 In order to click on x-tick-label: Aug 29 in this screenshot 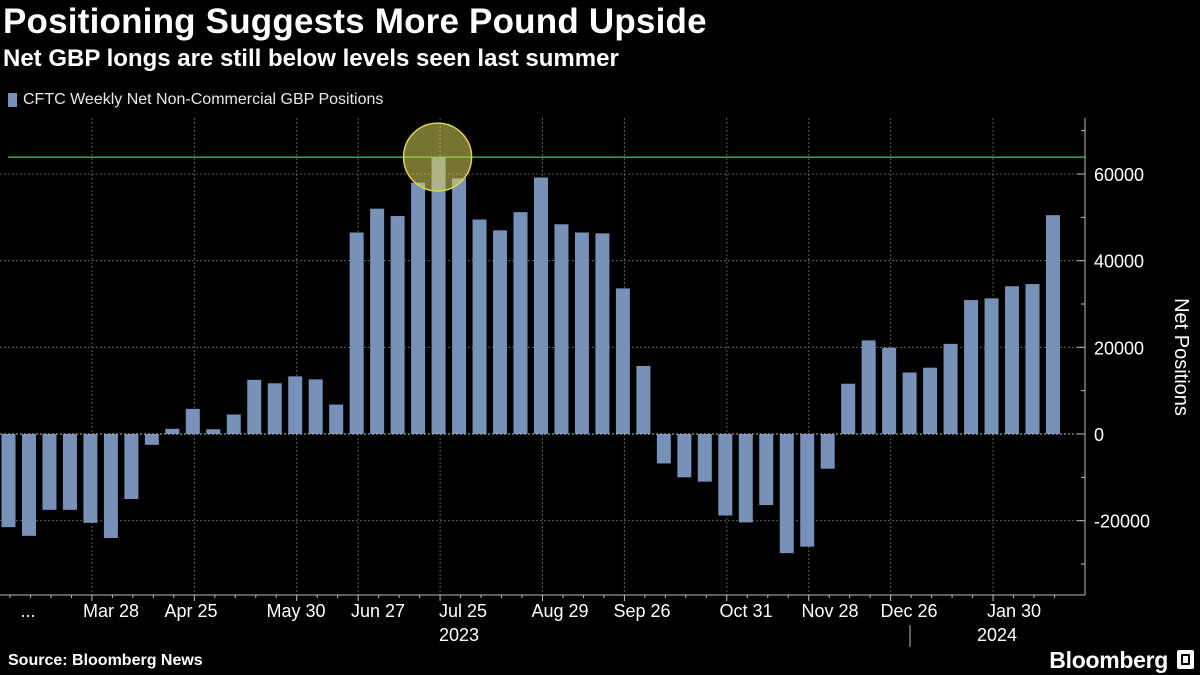, I will do `click(559, 611)`.